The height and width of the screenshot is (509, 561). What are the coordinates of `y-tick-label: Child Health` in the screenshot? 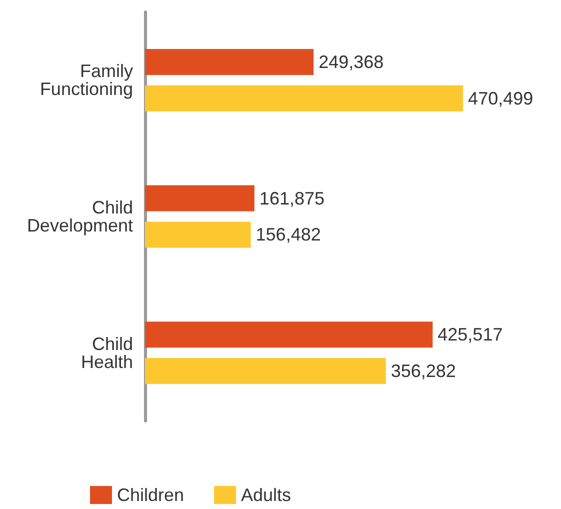 It's located at (106, 353).